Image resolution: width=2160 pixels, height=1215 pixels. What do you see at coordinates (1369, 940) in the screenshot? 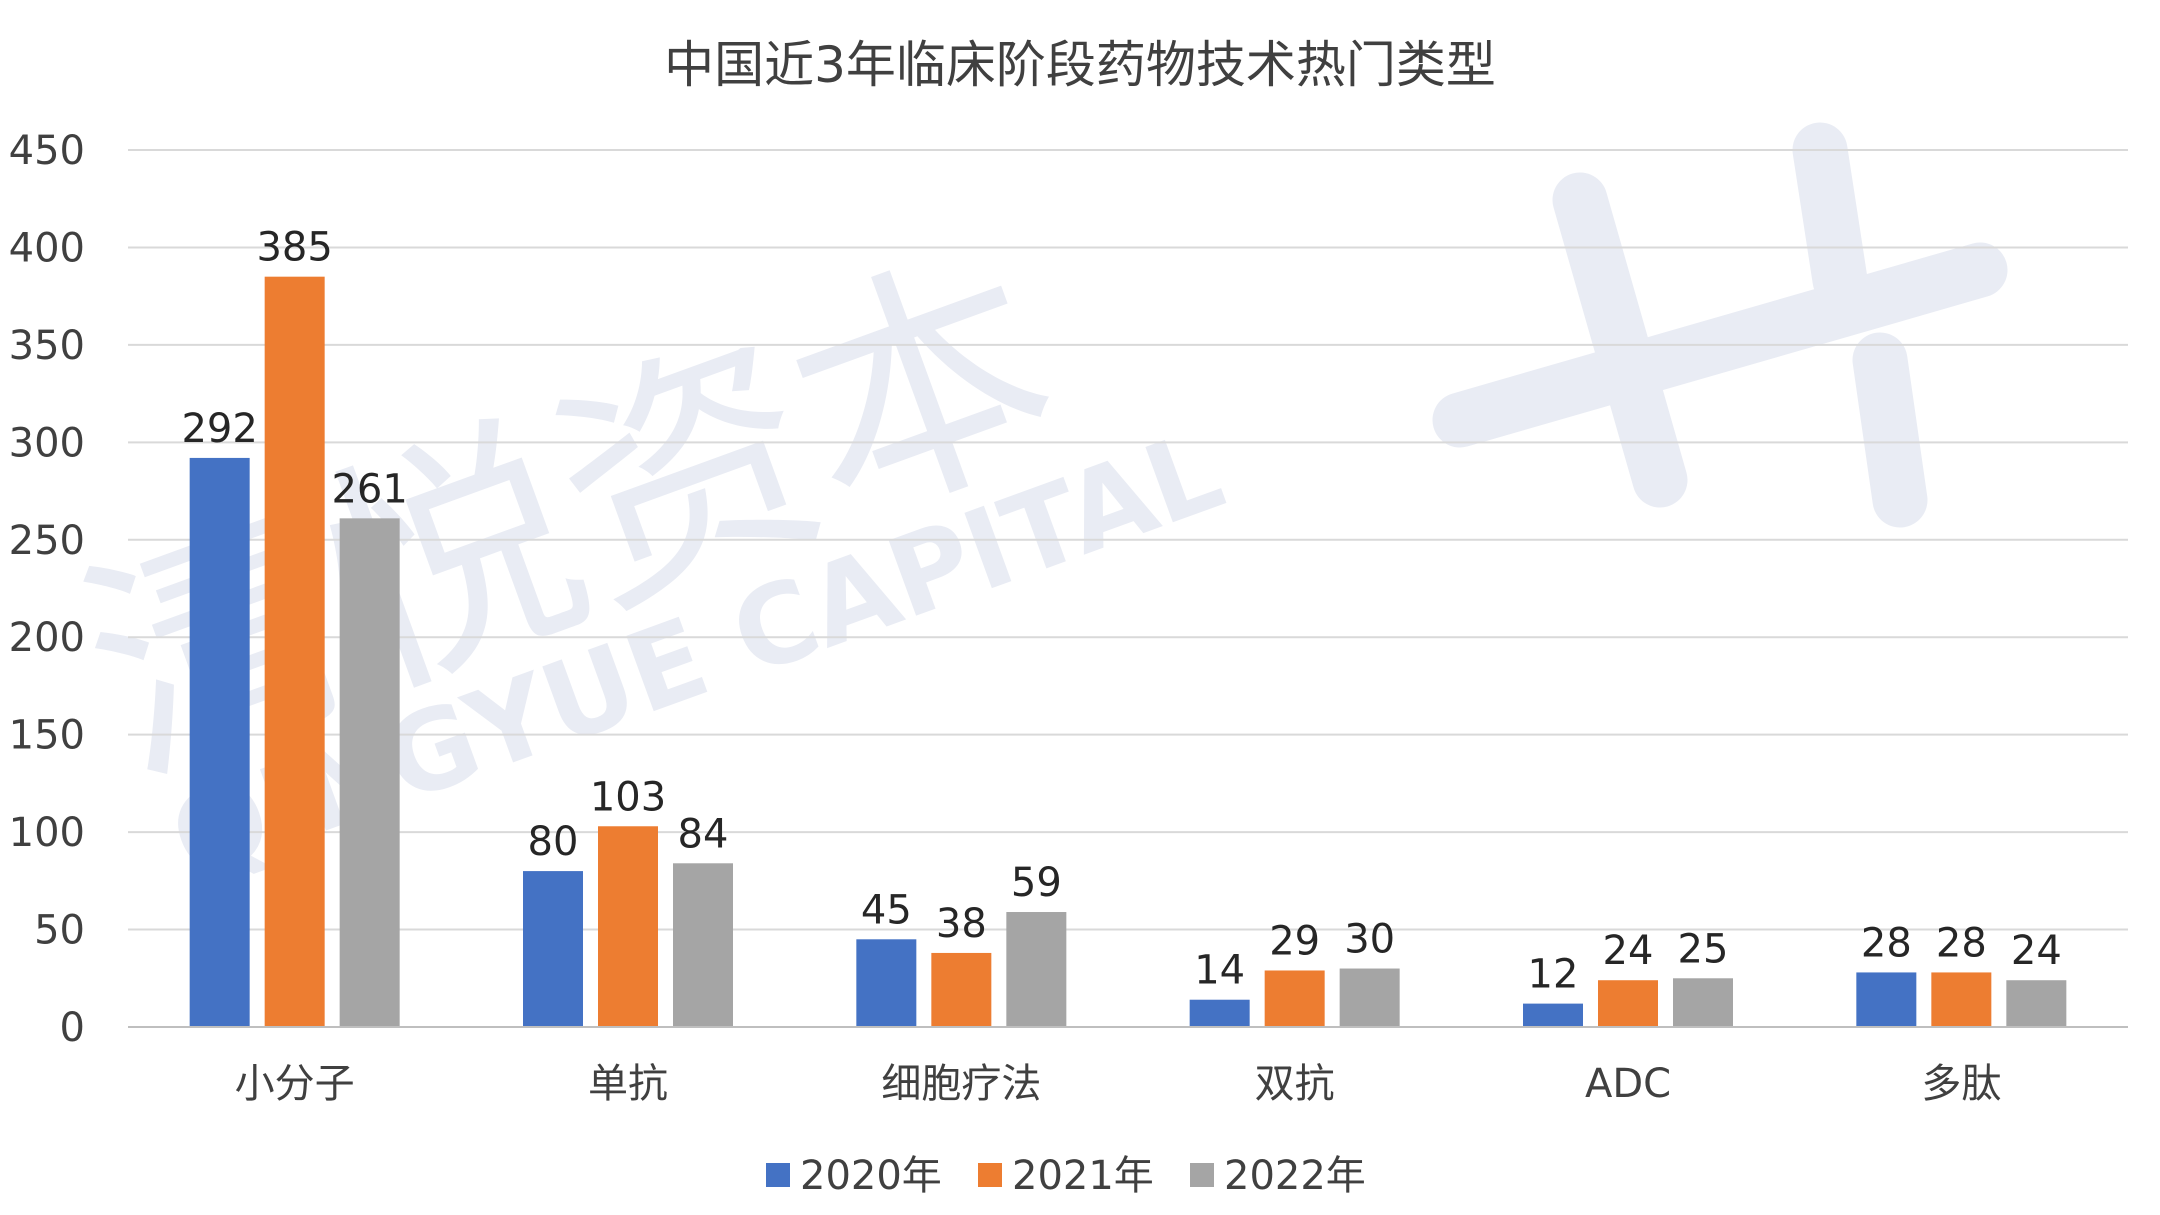
I see `data-label: 30` at bounding box center [1369, 940].